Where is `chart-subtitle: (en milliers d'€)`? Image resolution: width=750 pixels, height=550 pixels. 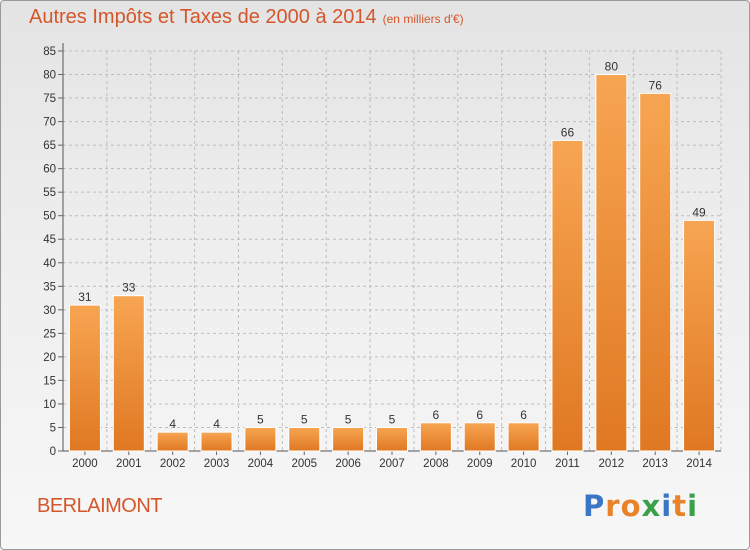 chart-subtitle: (en milliers d'€) is located at coordinates (423, 19).